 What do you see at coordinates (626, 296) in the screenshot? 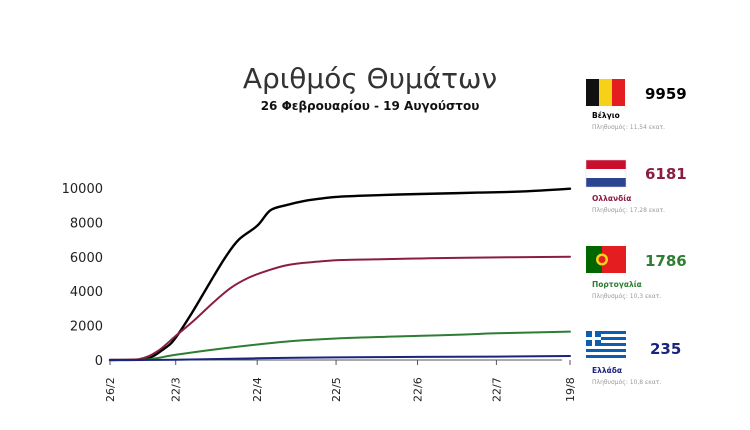
I see `legend-note-portugal: Πληθυσμός: 10,3 εκατ.` at bounding box center [626, 296].